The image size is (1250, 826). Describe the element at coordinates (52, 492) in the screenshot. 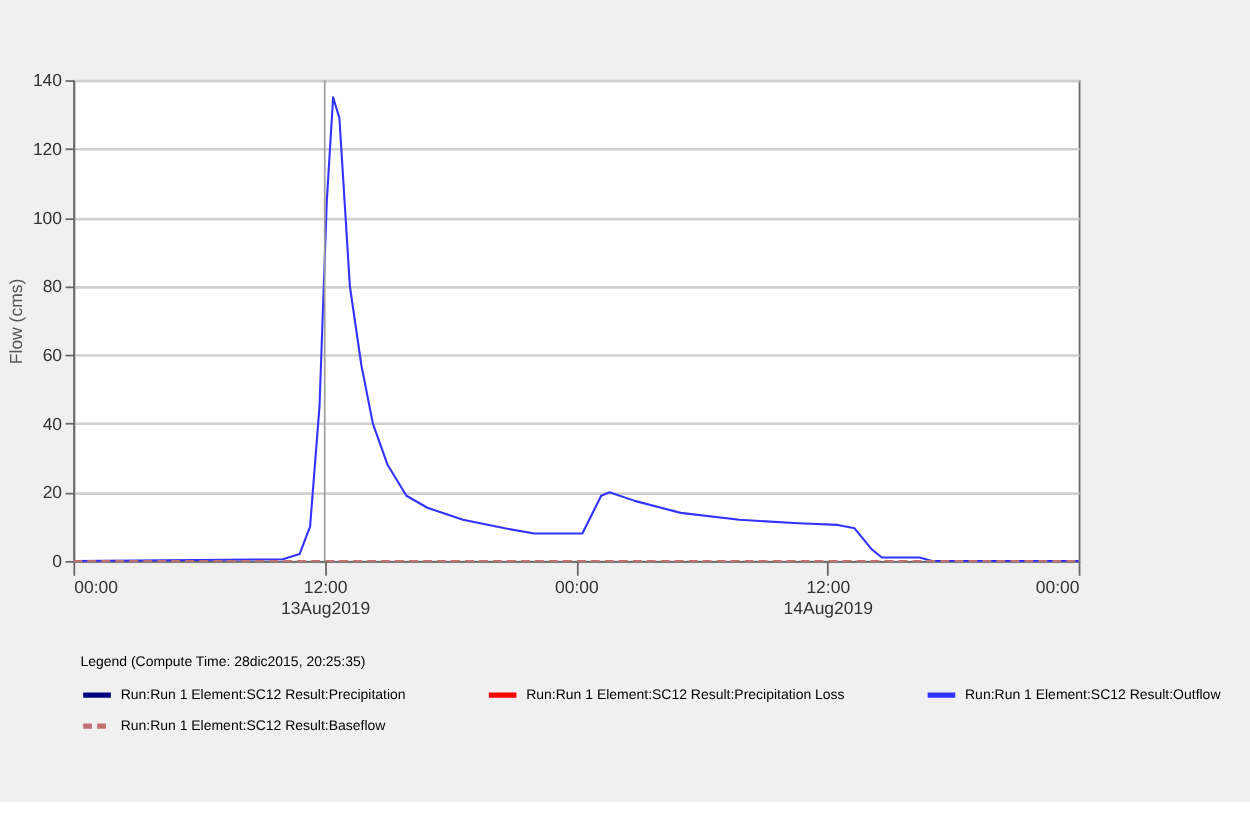

I see `y-tick-label: 20` at that location.